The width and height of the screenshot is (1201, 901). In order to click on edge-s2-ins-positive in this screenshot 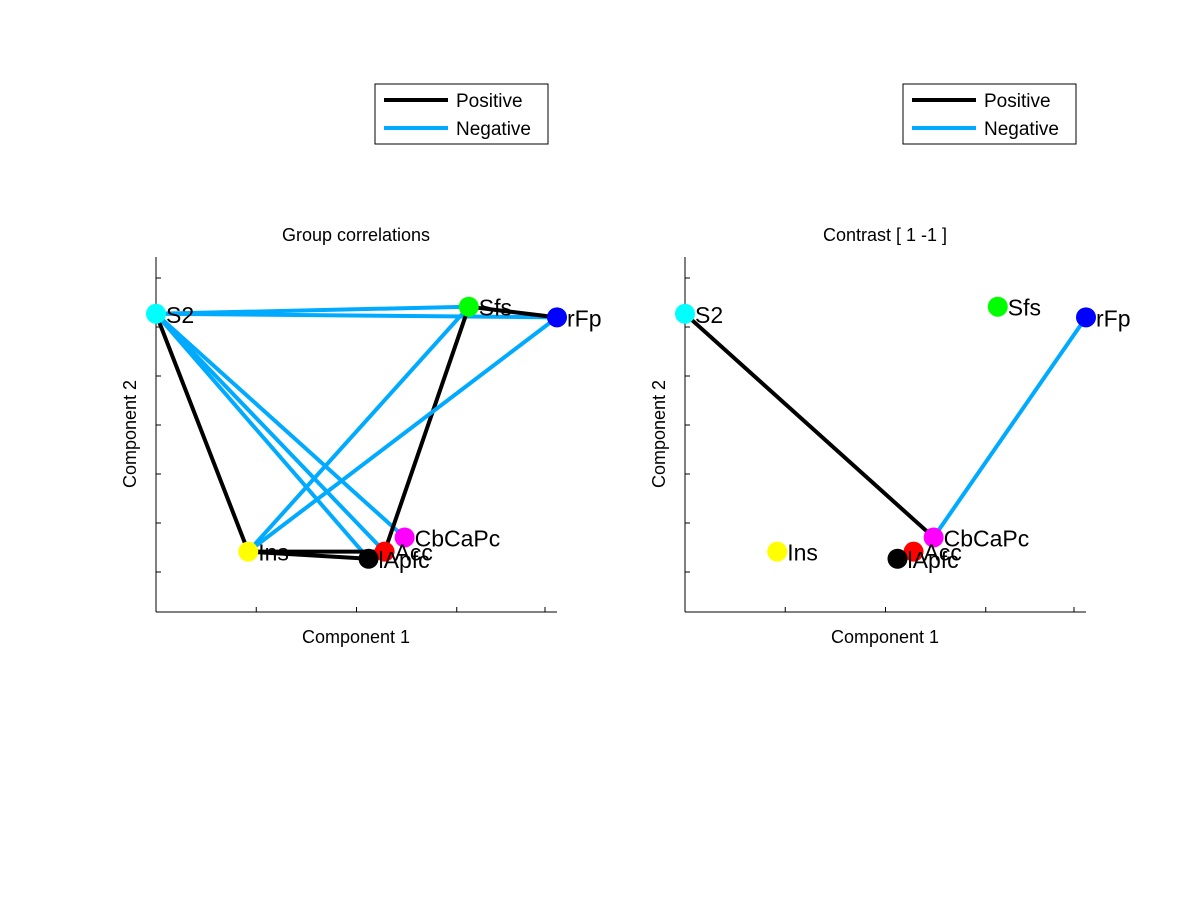, I will do `click(202, 432)`.